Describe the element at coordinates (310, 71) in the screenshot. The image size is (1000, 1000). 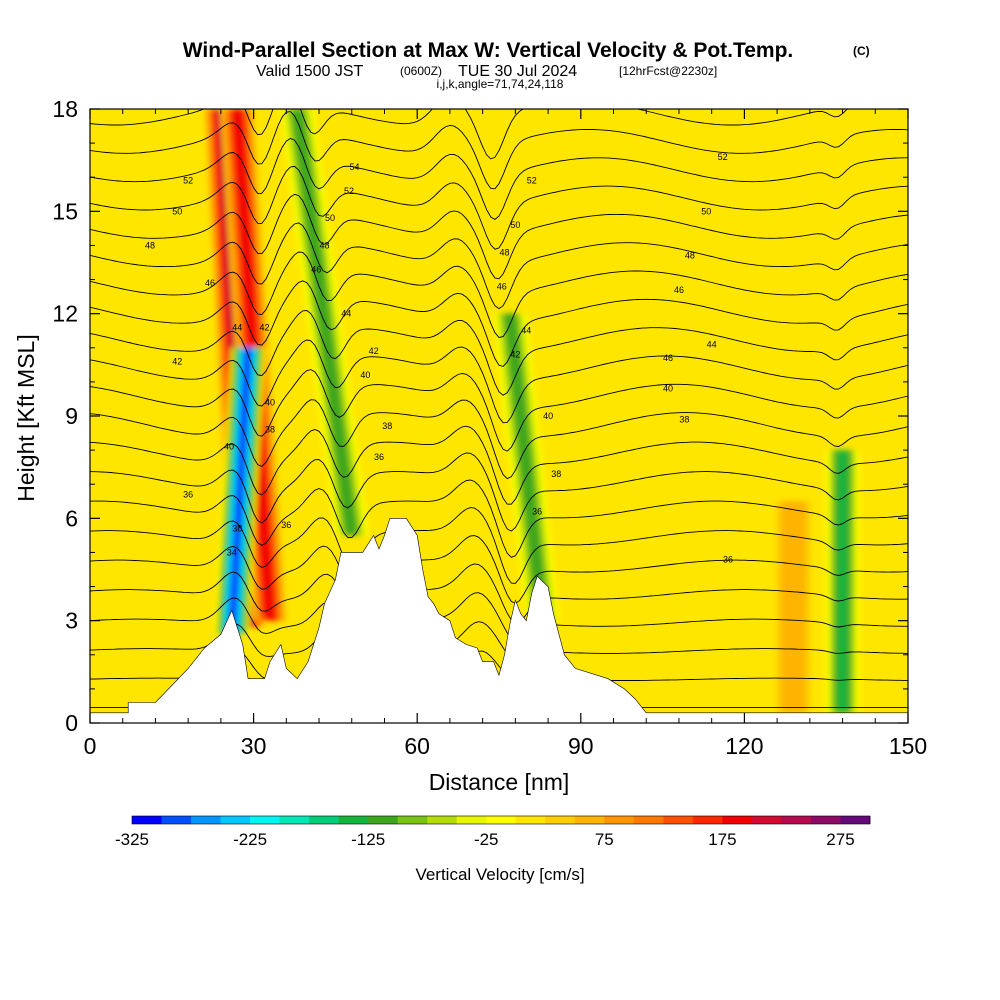
I see `valid-prefix: Valid 1500 JST` at that location.